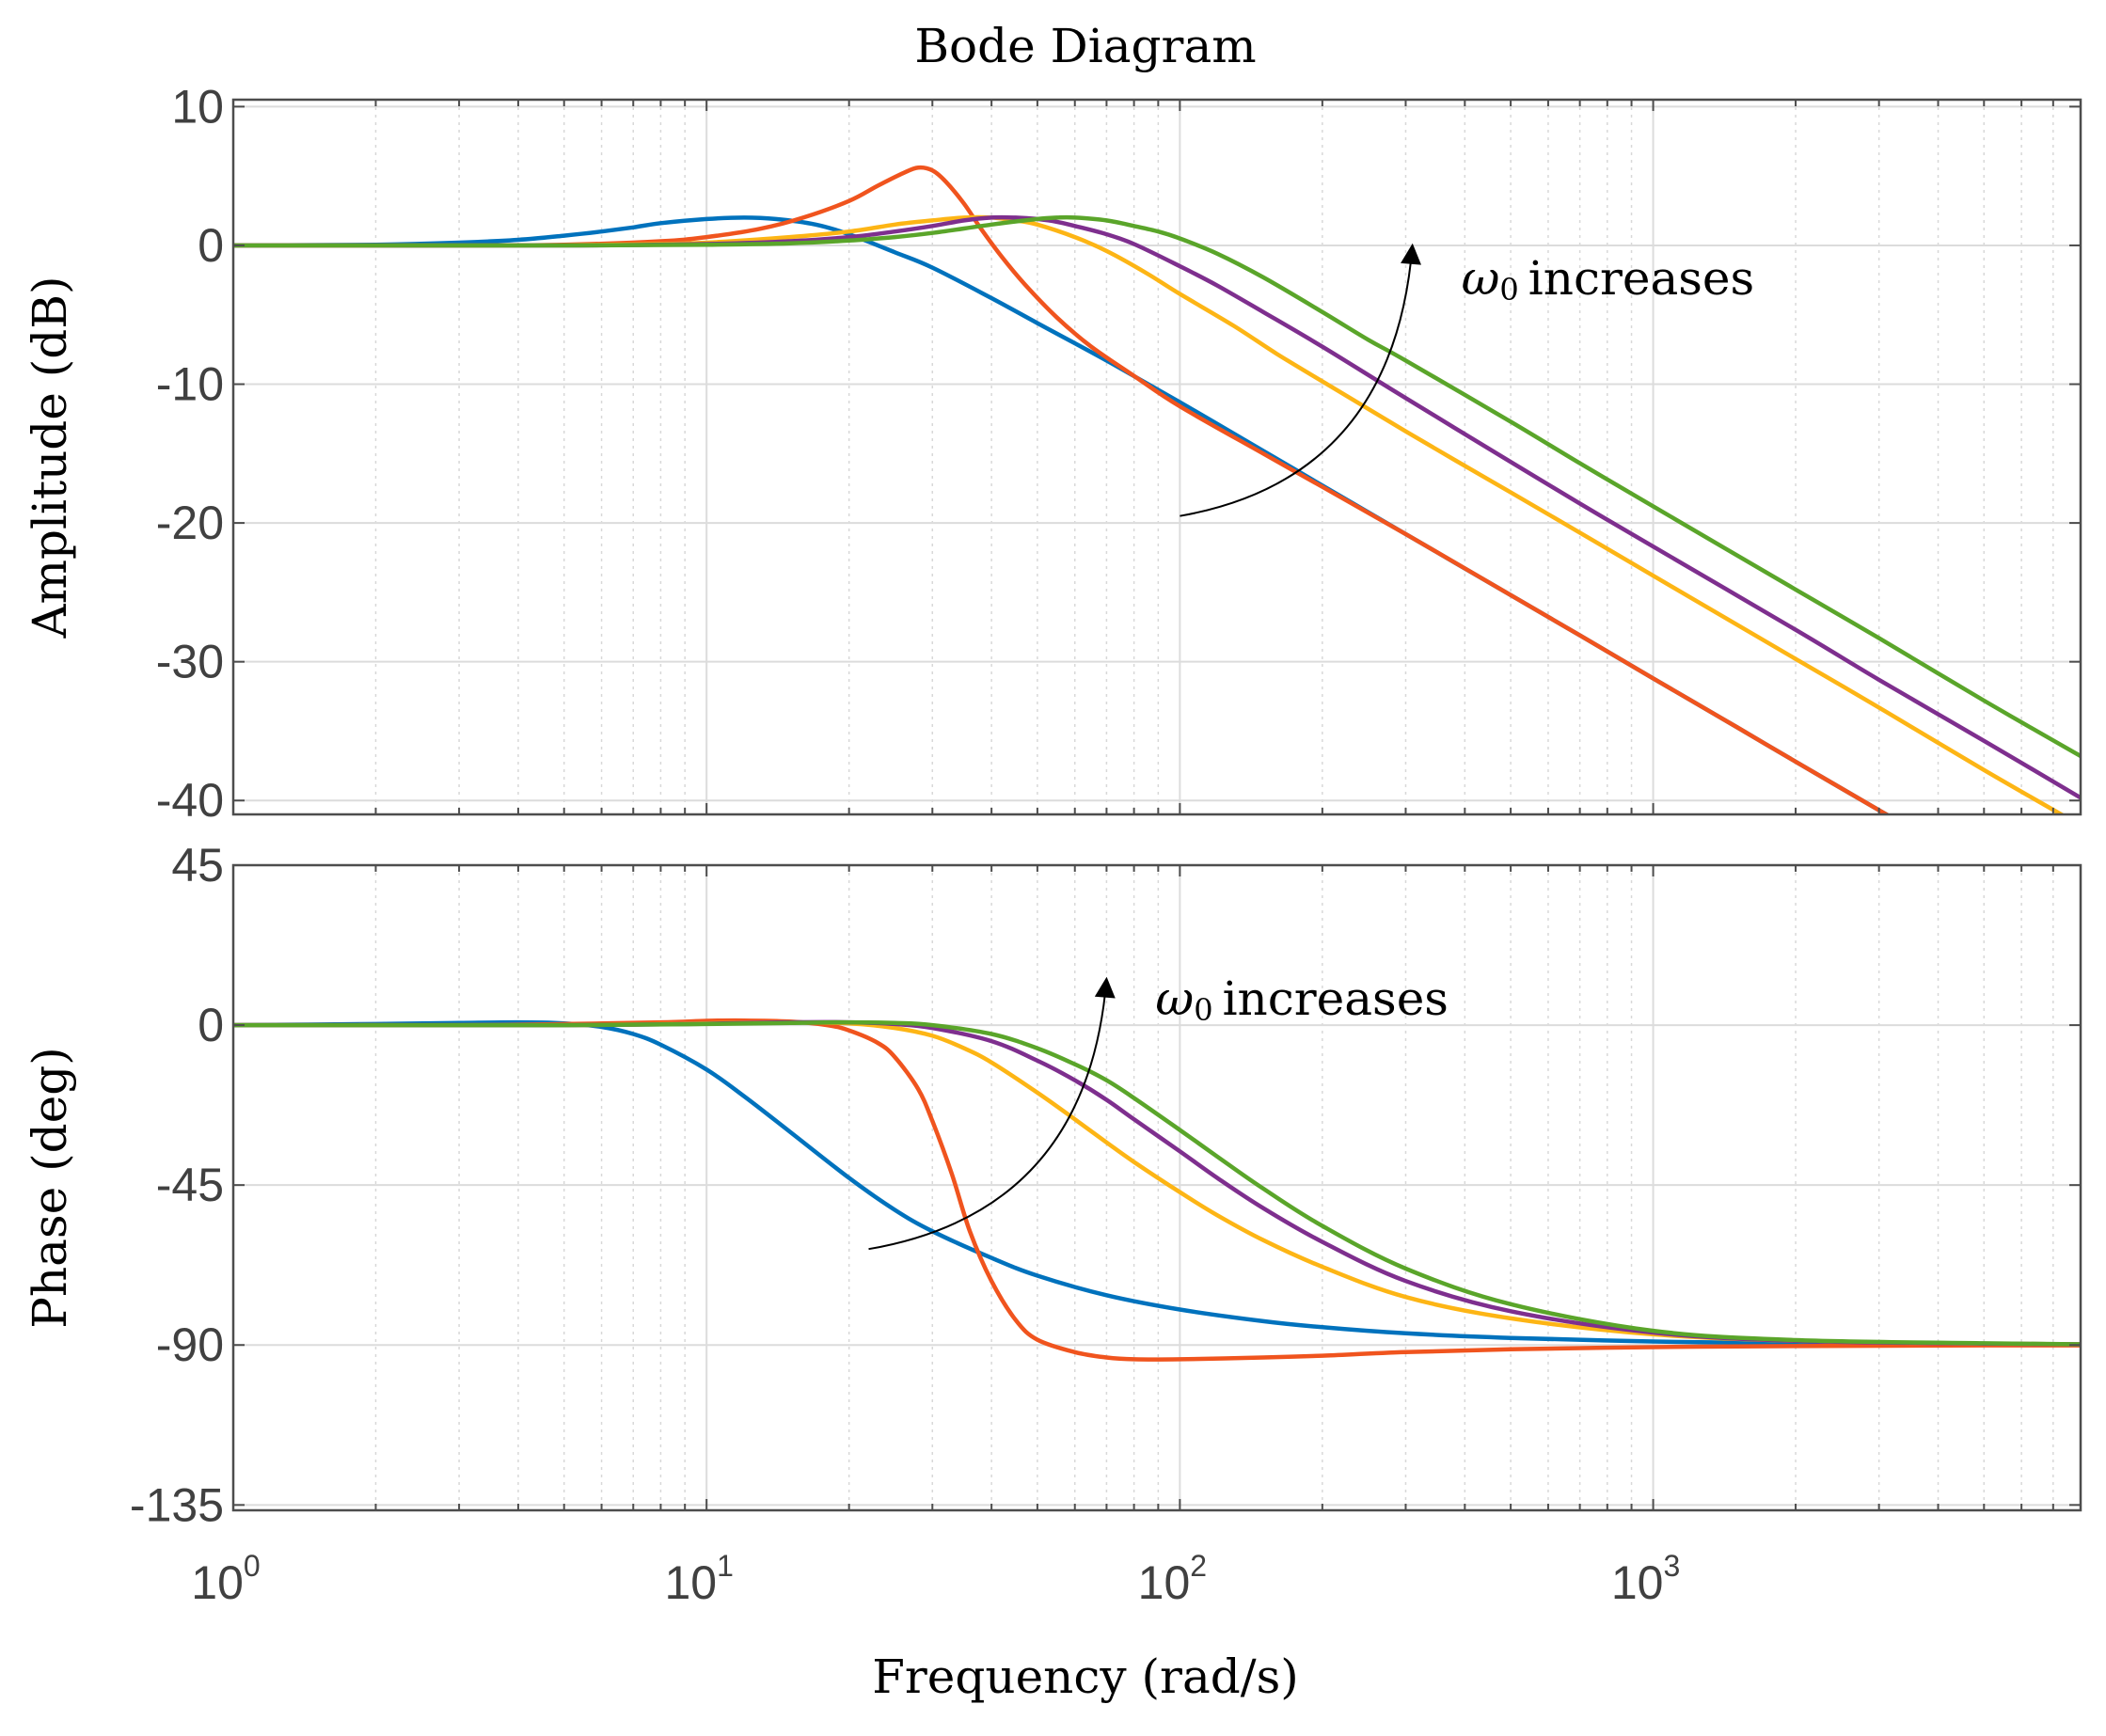 This screenshot has width=2106, height=1736. I want to click on phase-y-axis-label: Phase (deg), so click(50, 1188).